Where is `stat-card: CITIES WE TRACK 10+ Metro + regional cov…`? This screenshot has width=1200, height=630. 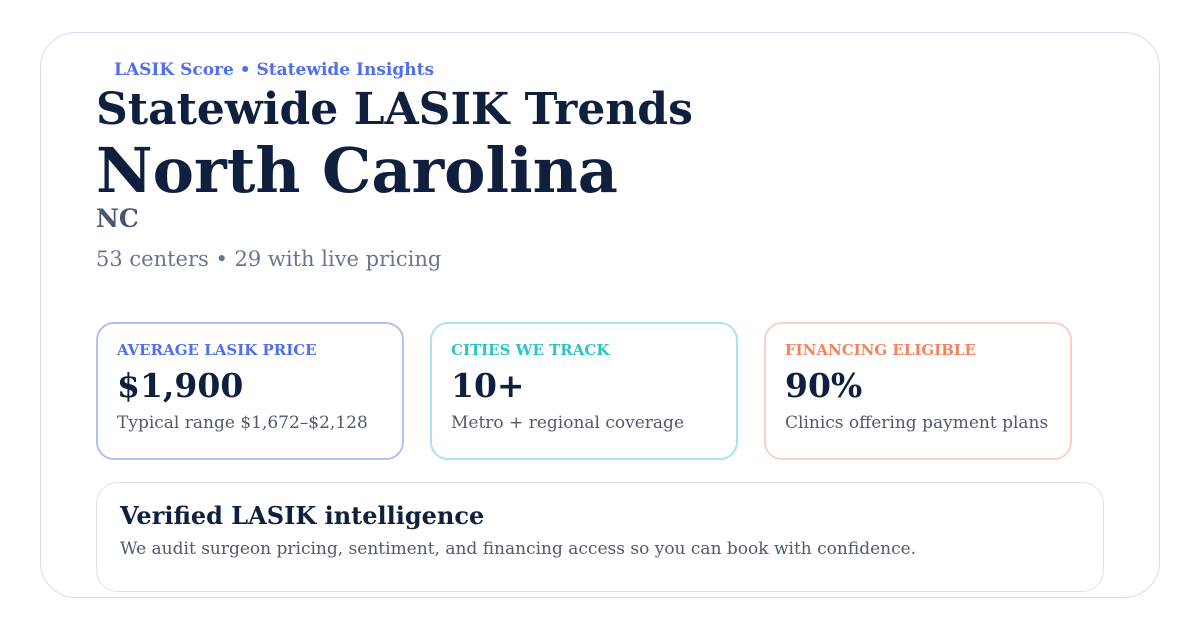
stat-card: CITIES WE TRACK 10+ Metro + regional cov… is located at coordinates (584, 391).